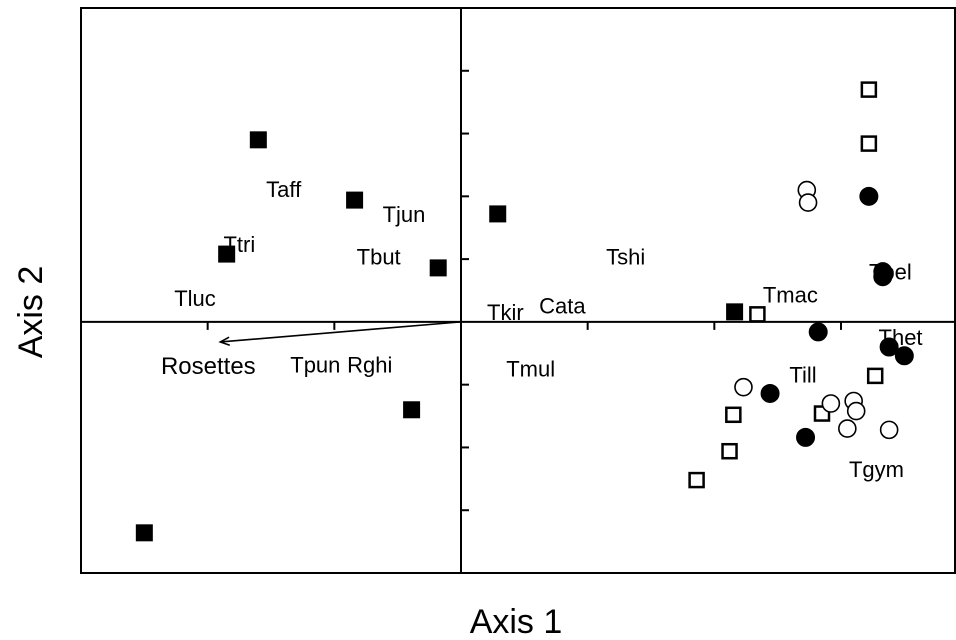  I want to click on point-label: Tpun, so click(315, 365).